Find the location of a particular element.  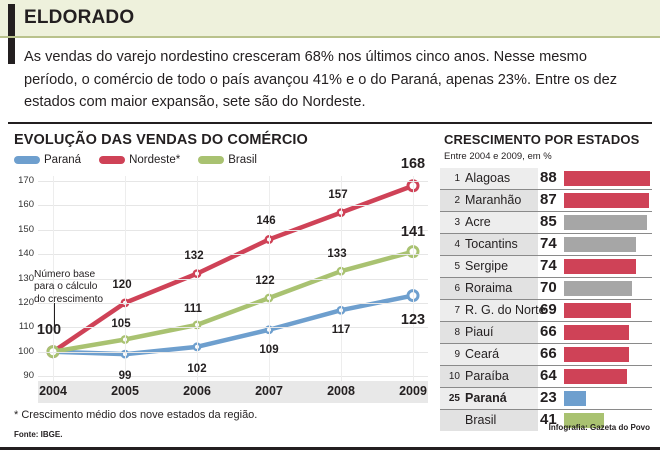

legend-label-parana: Paraná is located at coordinates (63, 160).